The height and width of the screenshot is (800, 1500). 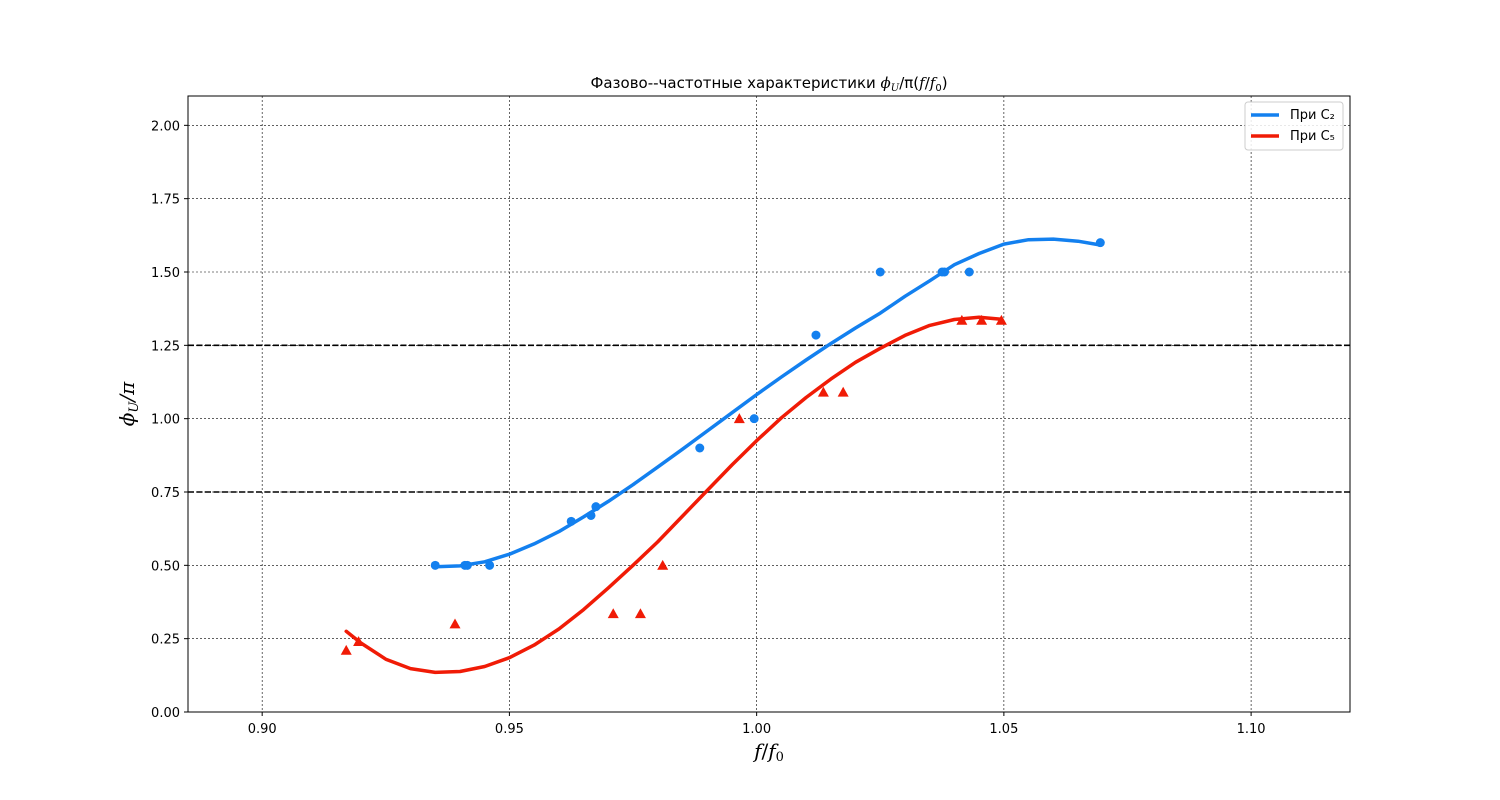 What do you see at coordinates (1312, 115) in the screenshot?
I see `legend-label-c2: При C₂` at bounding box center [1312, 115].